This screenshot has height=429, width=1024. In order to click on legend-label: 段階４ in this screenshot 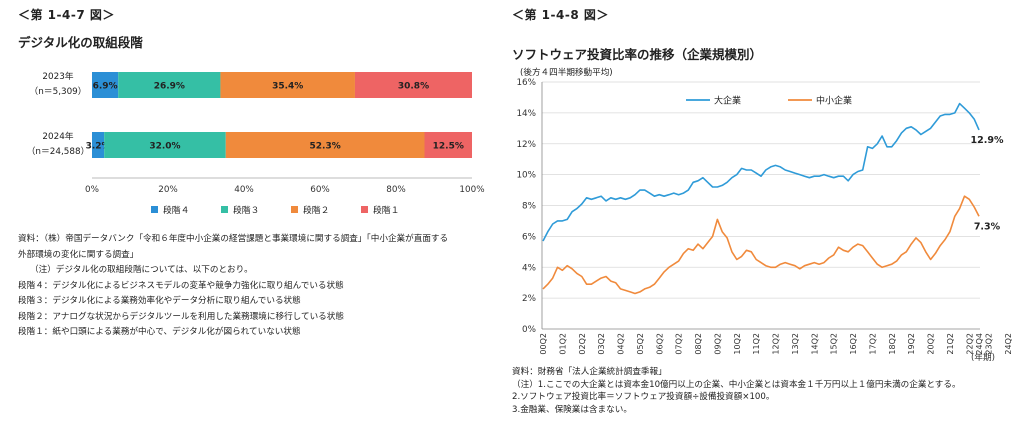, I will do `click(176, 210)`.